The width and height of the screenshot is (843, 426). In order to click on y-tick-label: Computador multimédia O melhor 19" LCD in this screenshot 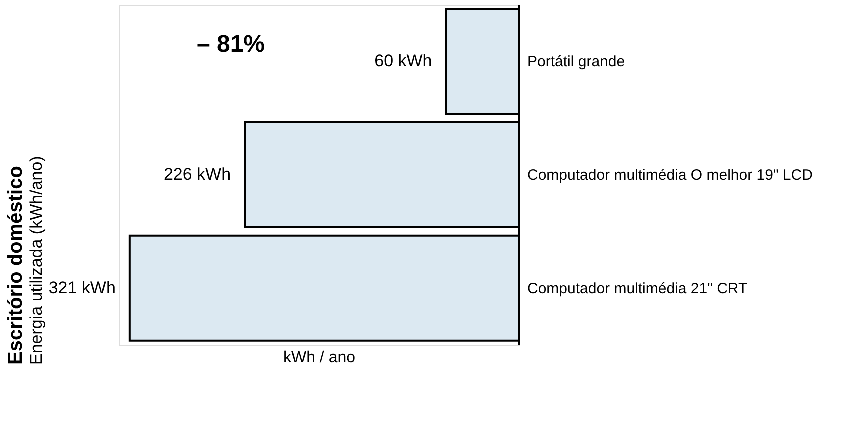, I will do `click(671, 175)`.